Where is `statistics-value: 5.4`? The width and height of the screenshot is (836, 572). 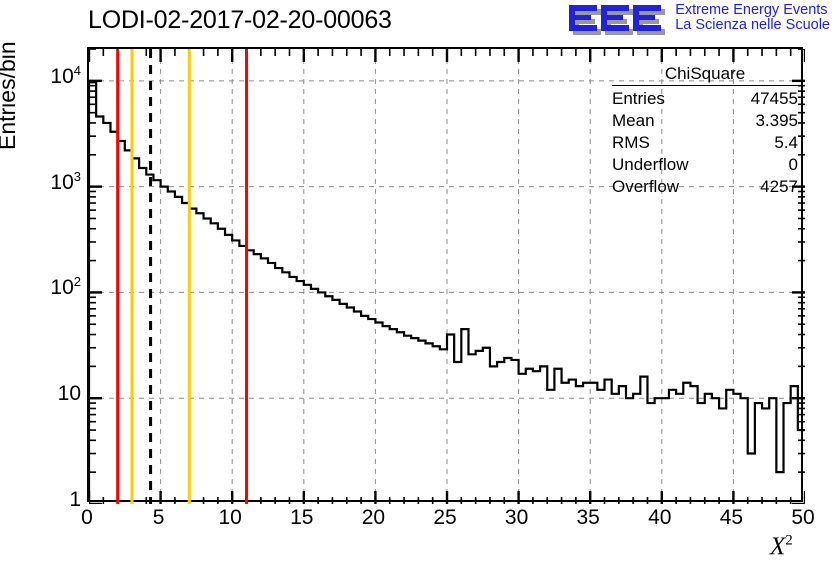 statistics-value: 5.4 is located at coordinates (786, 143).